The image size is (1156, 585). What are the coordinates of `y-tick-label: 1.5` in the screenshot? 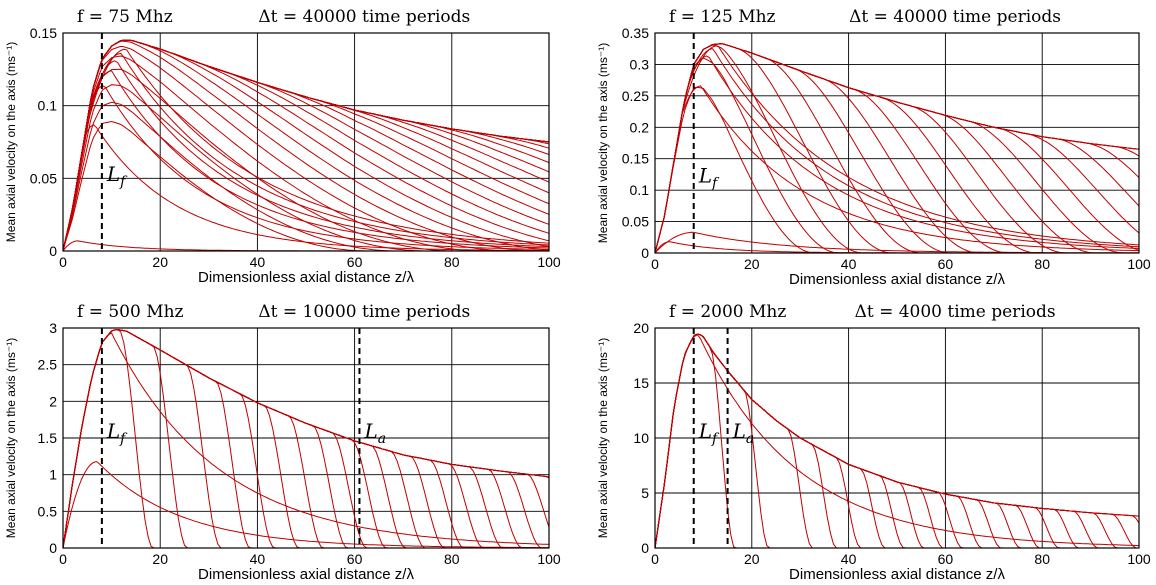 It's located at (48, 438).